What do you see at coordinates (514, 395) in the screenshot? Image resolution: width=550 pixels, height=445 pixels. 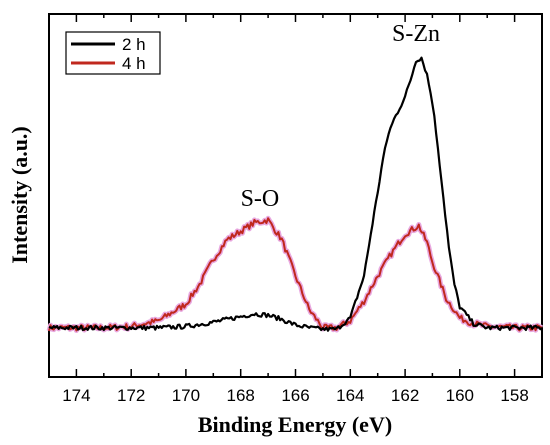 I see `x-tick-label: 158` at bounding box center [514, 395].